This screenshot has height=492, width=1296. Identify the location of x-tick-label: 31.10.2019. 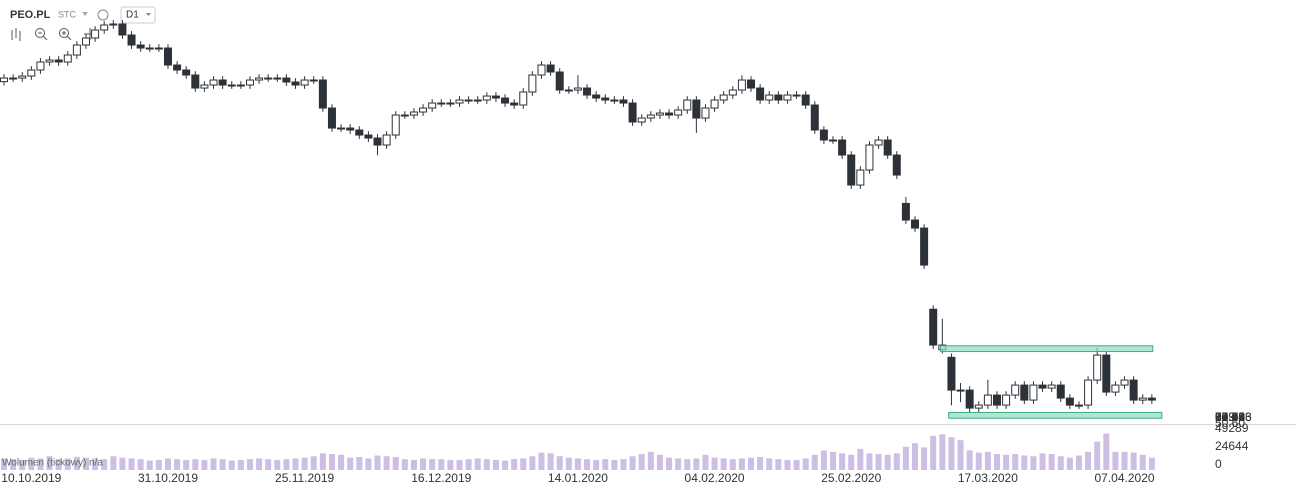
(168, 478).